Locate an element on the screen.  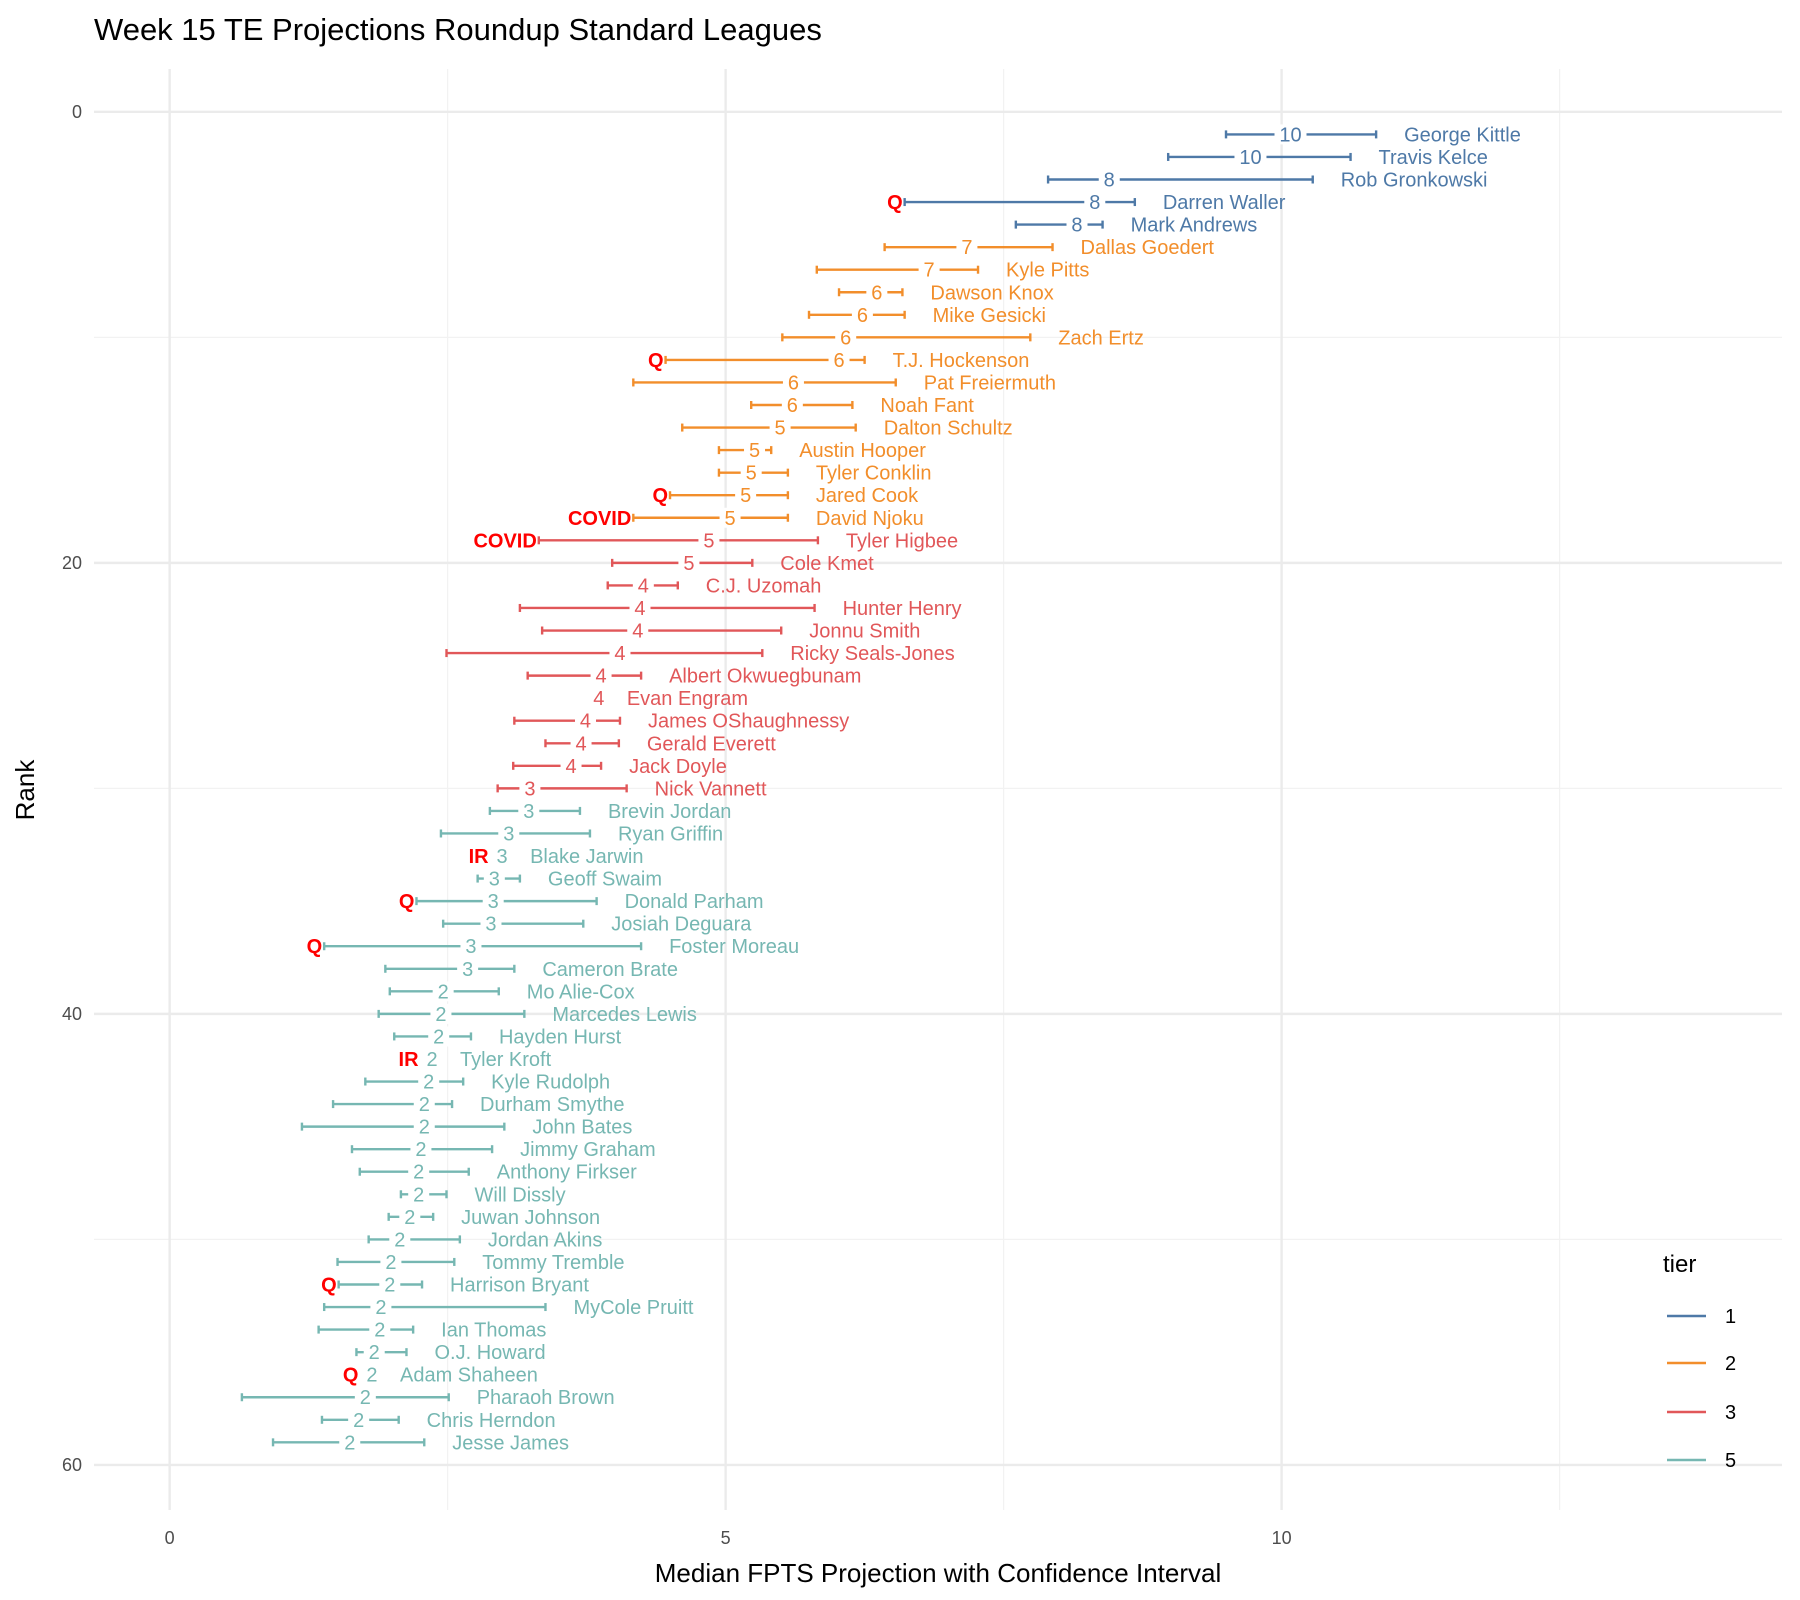
player-row: 2 Tommy Tremble is located at coordinates (480, 1262).